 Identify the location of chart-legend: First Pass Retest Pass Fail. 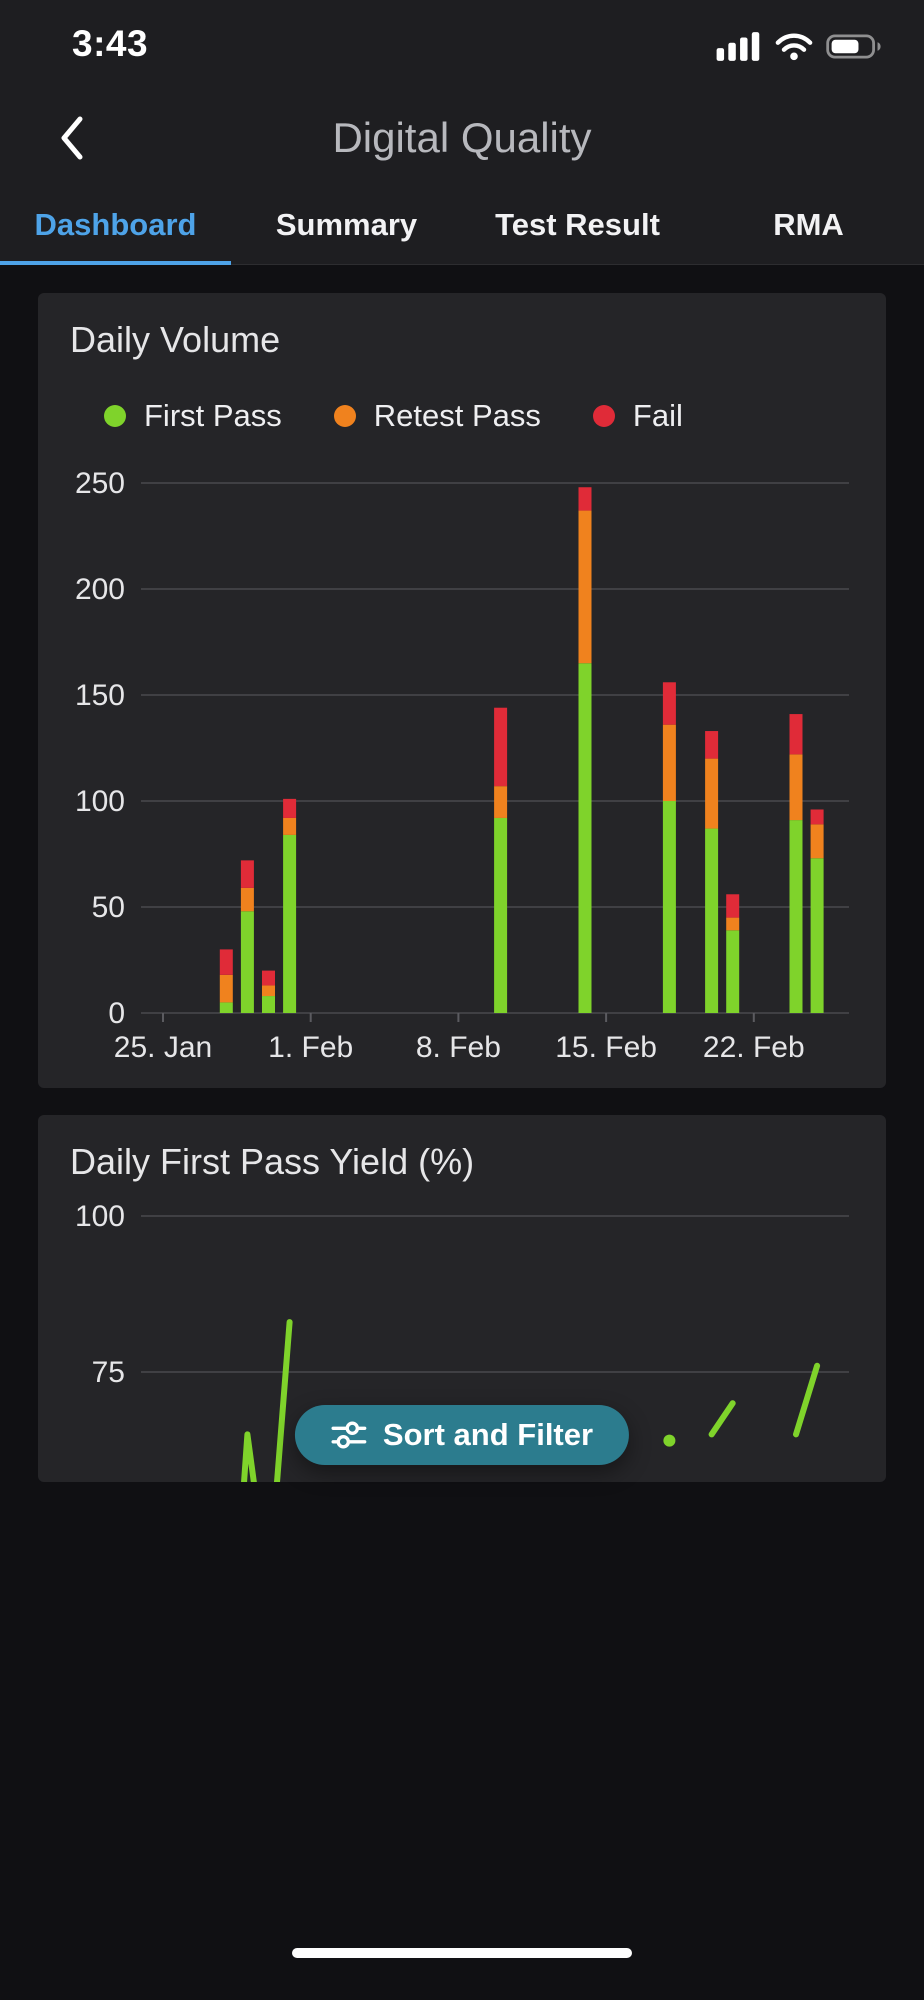
(393, 416).